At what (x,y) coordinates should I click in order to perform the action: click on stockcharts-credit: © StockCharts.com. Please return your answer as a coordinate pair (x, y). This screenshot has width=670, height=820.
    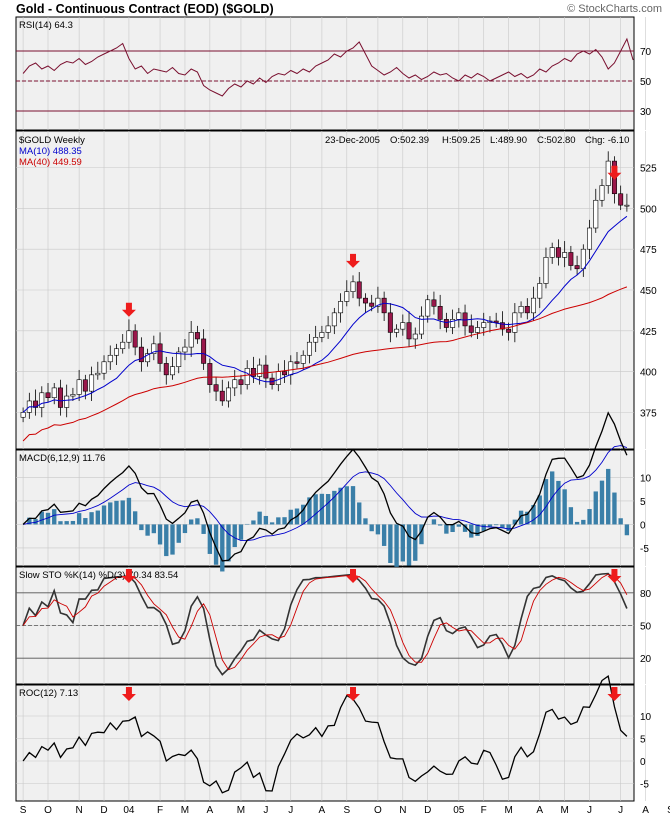
    Looking at the image, I should click on (614, 9).